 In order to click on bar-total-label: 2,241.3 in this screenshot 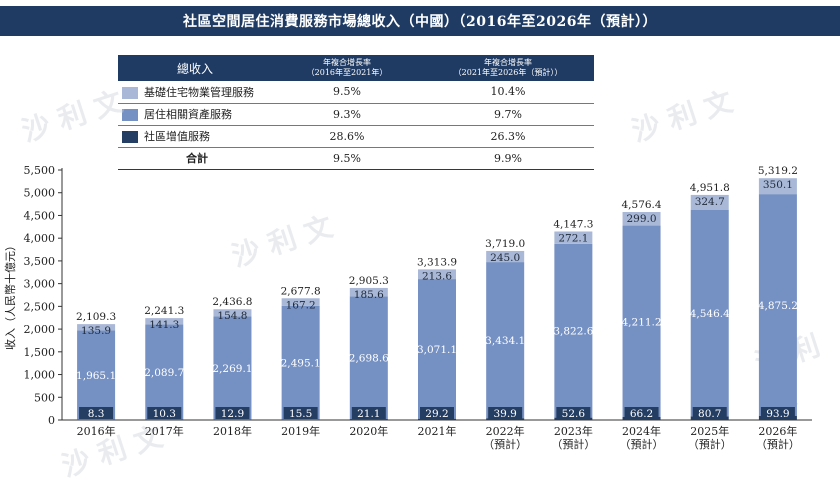, I will do `click(164, 311)`.